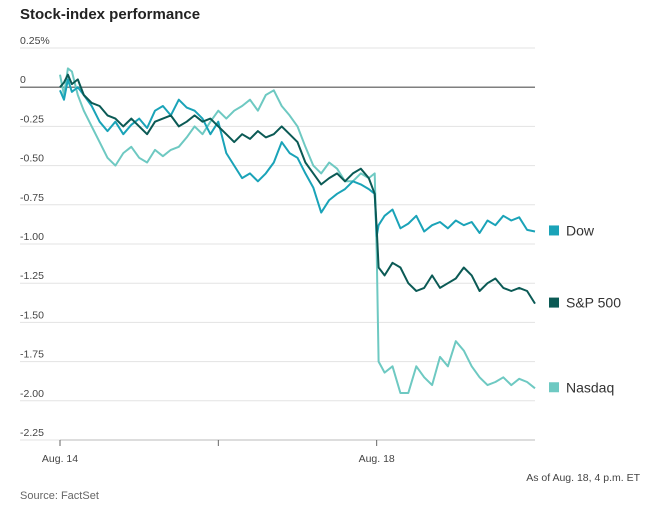 The width and height of the screenshot is (654, 508). I want to click on legend-label-s-p-500: S&P 500, so click(593, 303).